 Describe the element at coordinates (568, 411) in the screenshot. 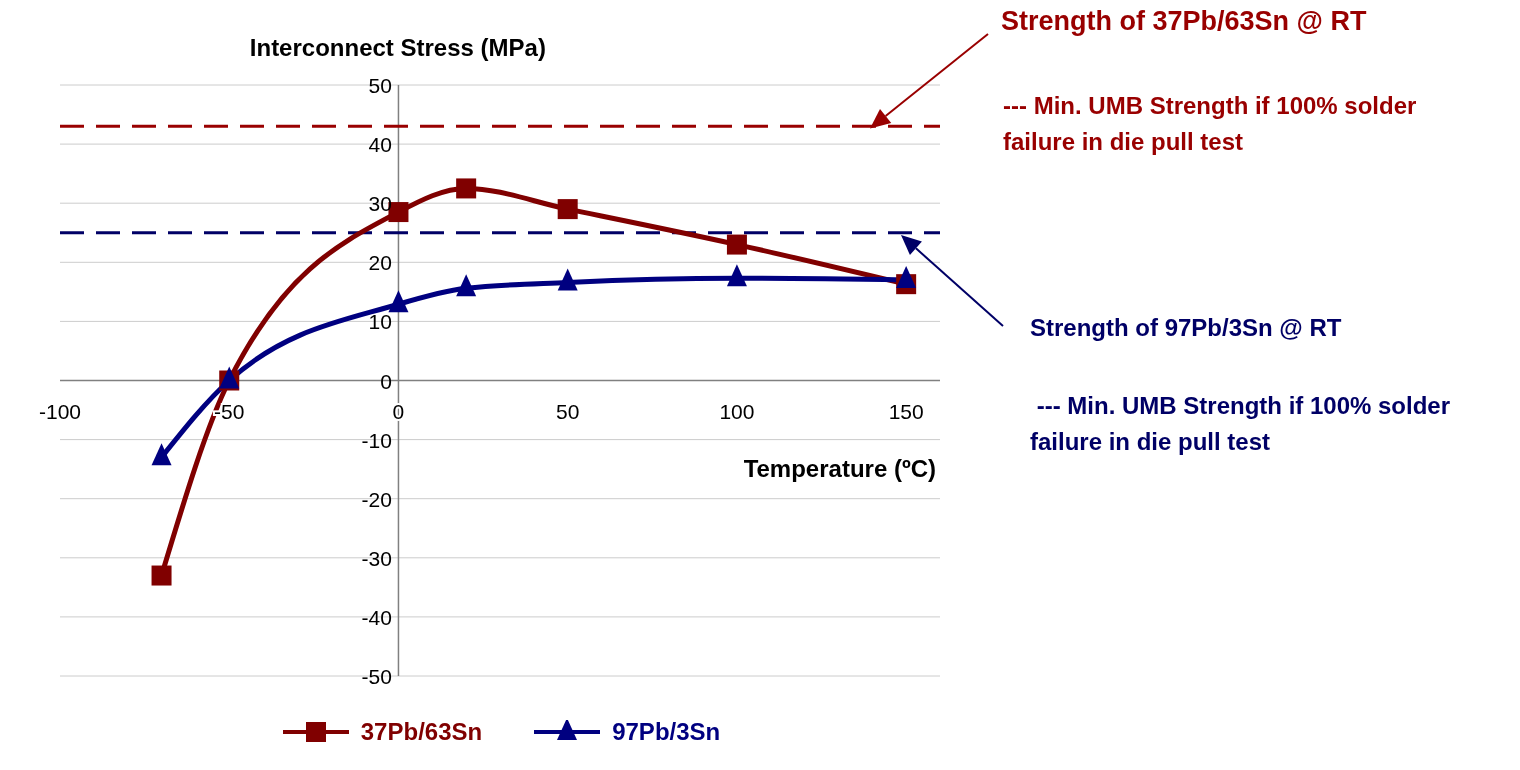

I see `x-tick-label: 50` at that location.